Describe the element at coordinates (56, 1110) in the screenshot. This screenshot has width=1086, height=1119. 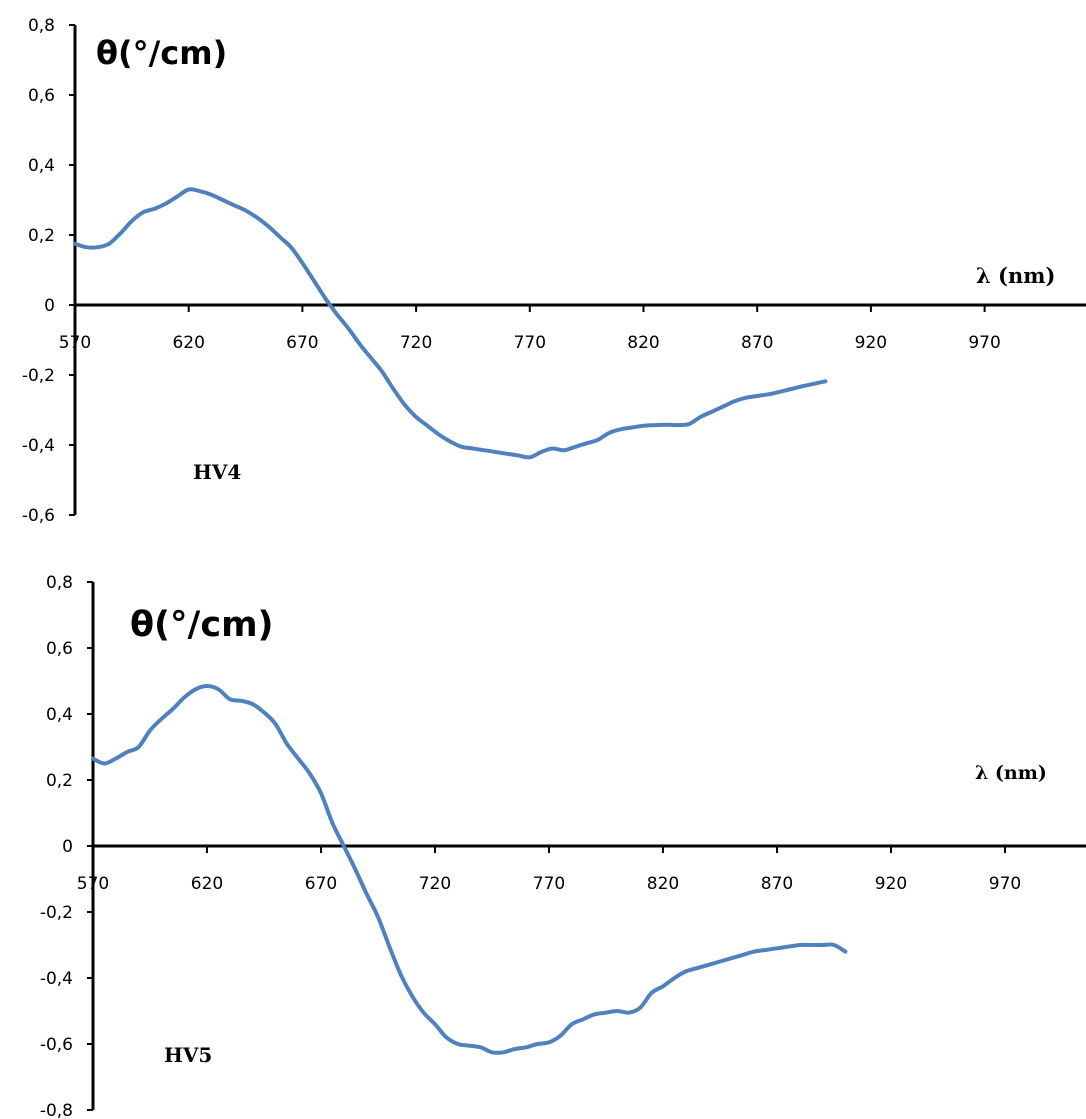
I see `y-tick-label: -0,8` at that location.